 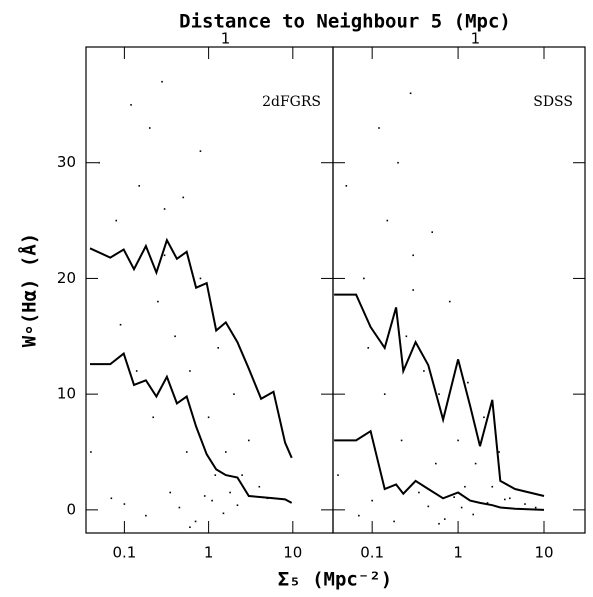 What do you see at coordinates (345, 22) in the screenshot?
I see `top-axis-title: Distance to Neighbour 5 (Mpc)` at bounding box center [345, 22].